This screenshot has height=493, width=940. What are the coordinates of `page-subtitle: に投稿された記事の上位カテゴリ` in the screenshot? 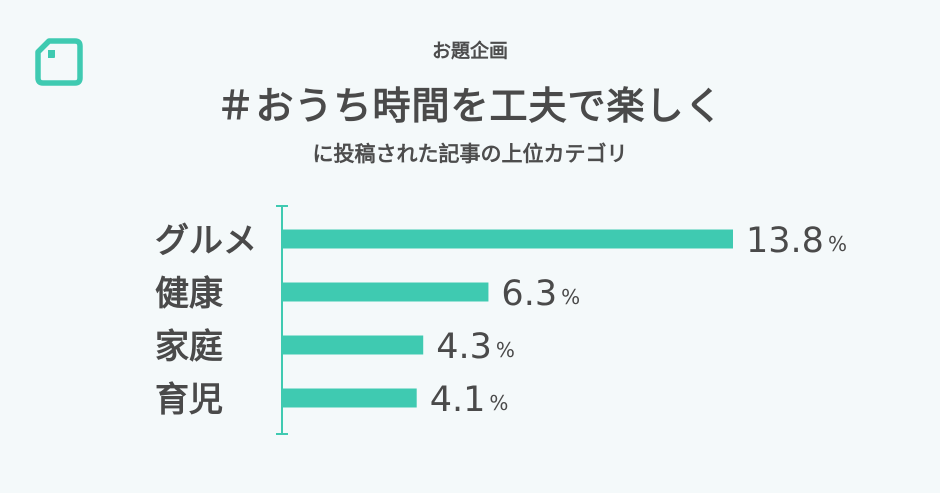 It's located at (470, 154).